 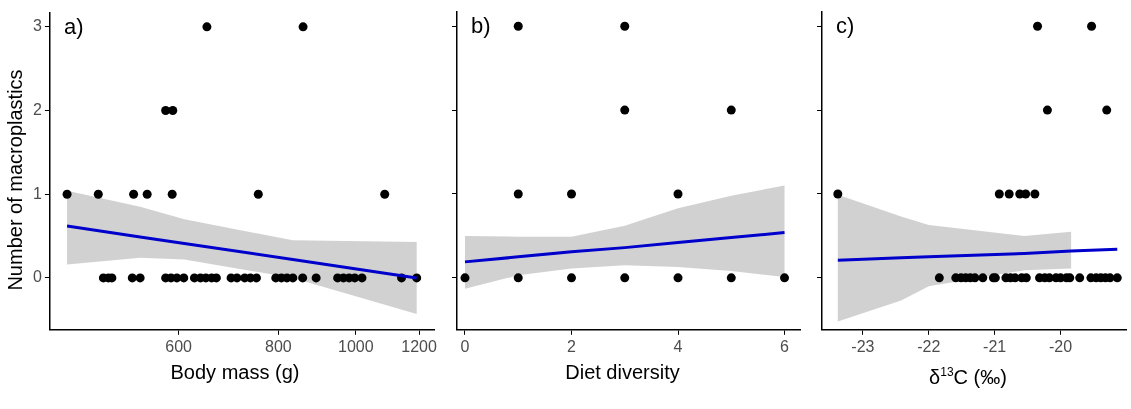 What do you see at coordinates (15, 180) in the screenshot?
I see `y-axis-title: Number of macroplastics` at bounding box center [15, 180].